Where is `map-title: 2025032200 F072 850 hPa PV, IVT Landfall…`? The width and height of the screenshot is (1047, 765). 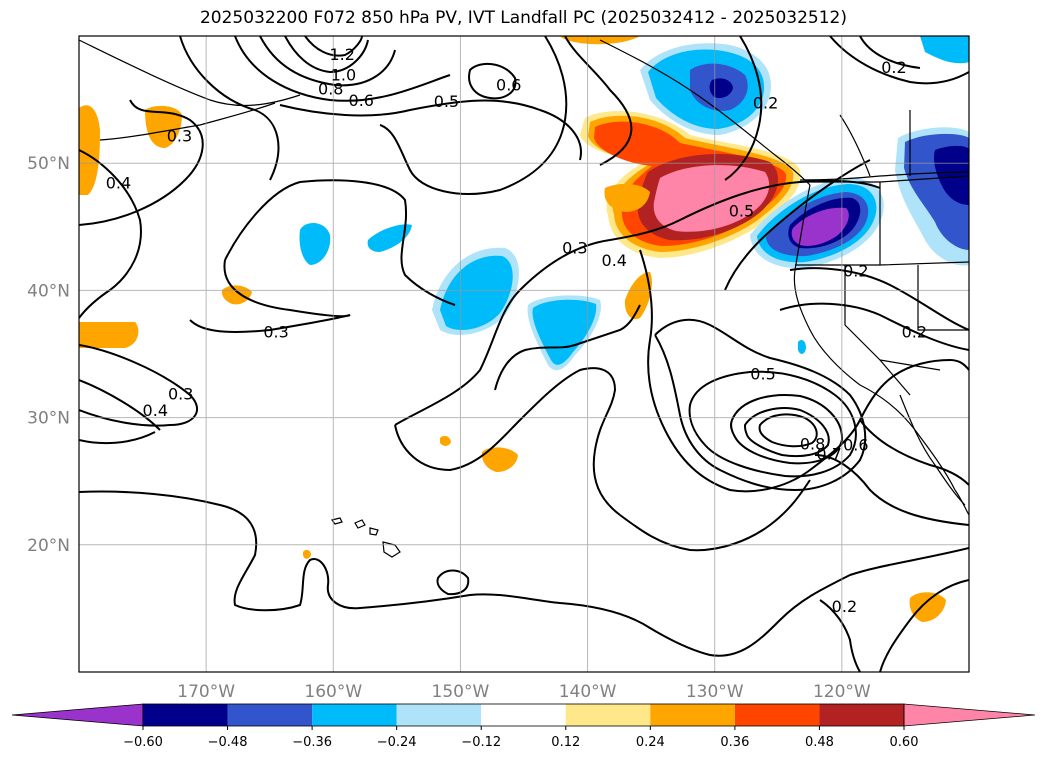
map-title: 2025032200 F072 850 hPa PV, IVT Landfall… is located at coordinates (523, 18).